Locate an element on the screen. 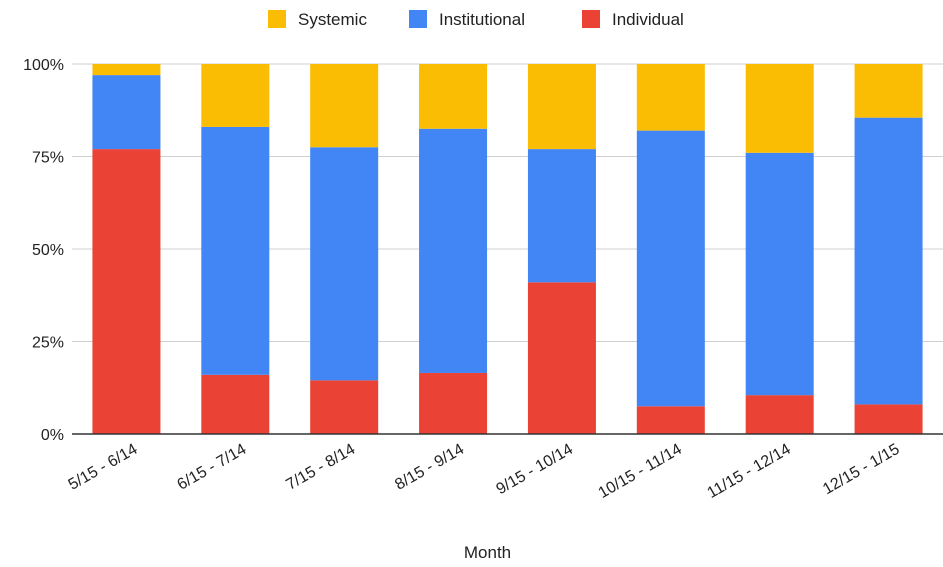 The height and width of the screenshot is (567, 943). x-tick-label: 10/15 - 11/14 is located at coordinates (640, 471).